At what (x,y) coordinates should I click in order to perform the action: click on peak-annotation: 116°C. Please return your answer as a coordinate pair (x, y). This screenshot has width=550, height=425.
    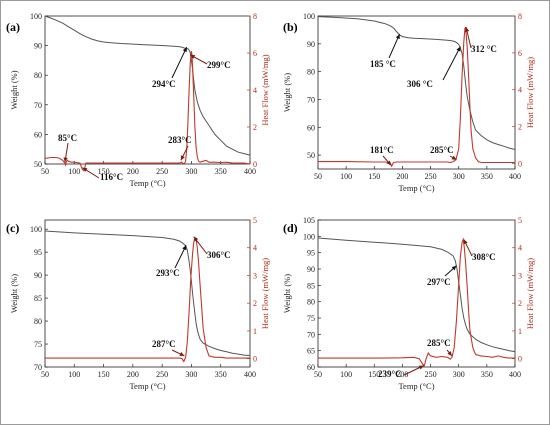
    Looking at the image, I should click on (111, 177).